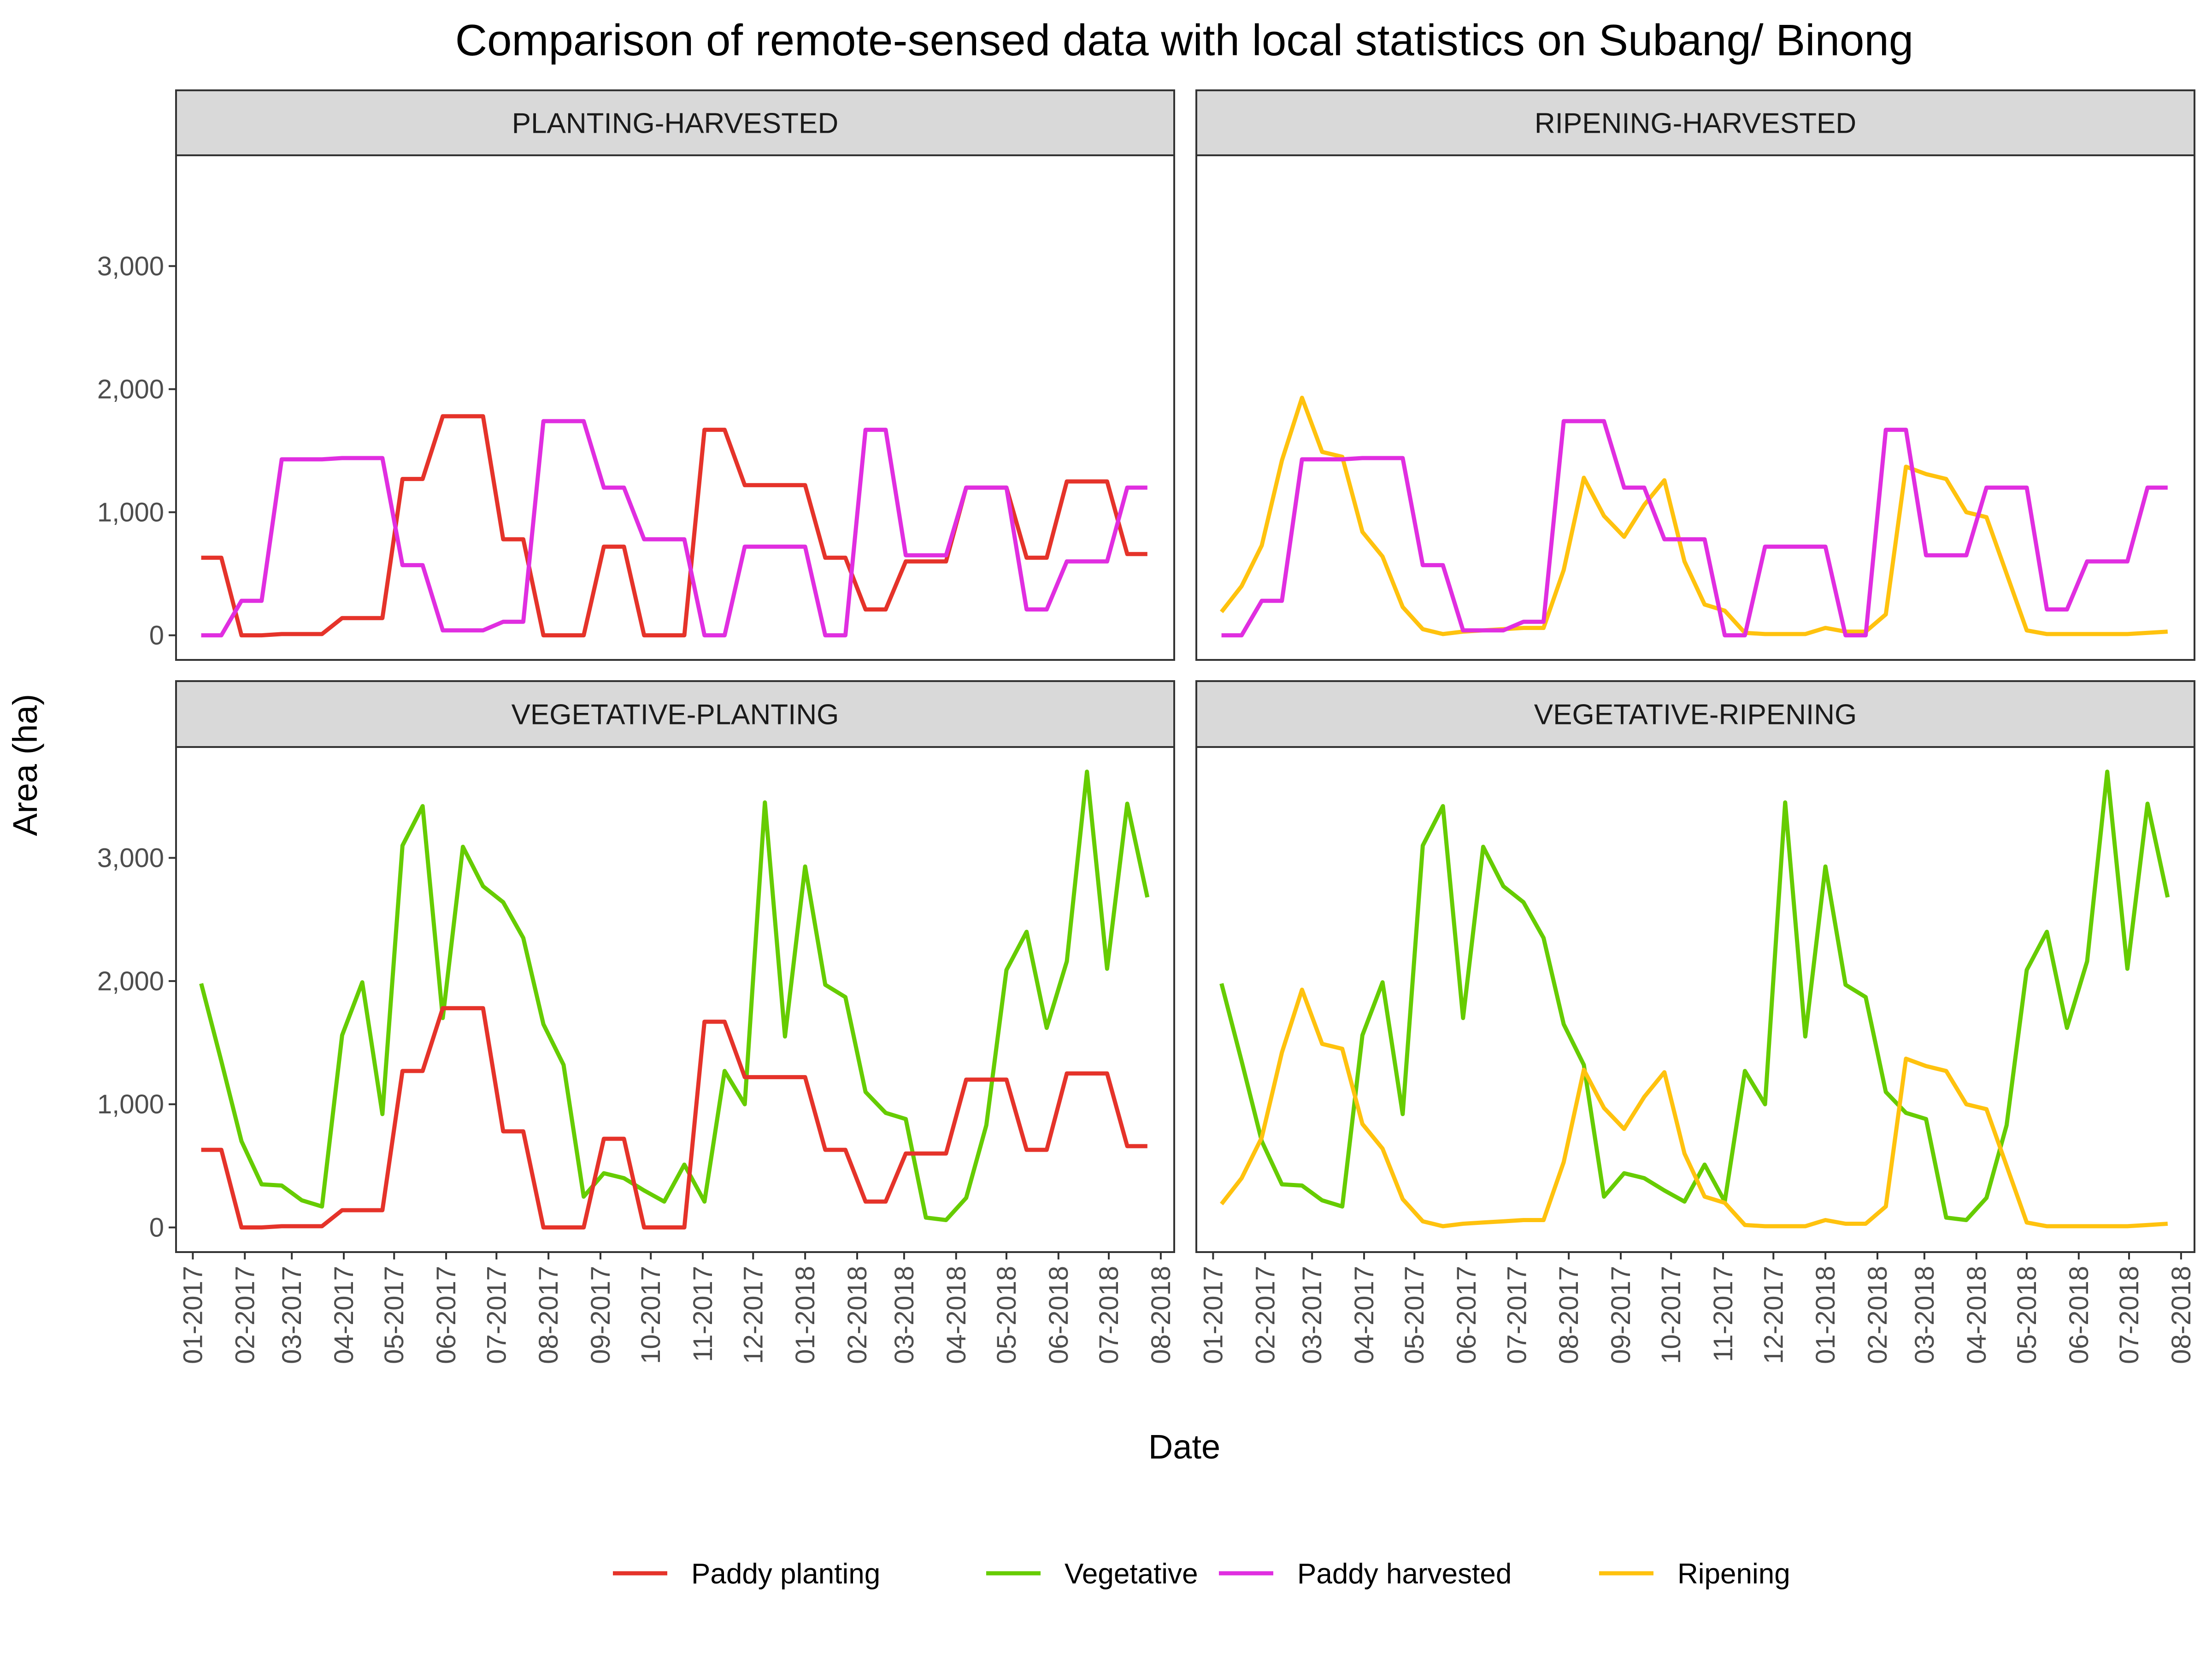  Describe the element at coordinates (1695, 124) in the screenshot. I see `strip-label: RIPENING-HARVESTED` at that location.